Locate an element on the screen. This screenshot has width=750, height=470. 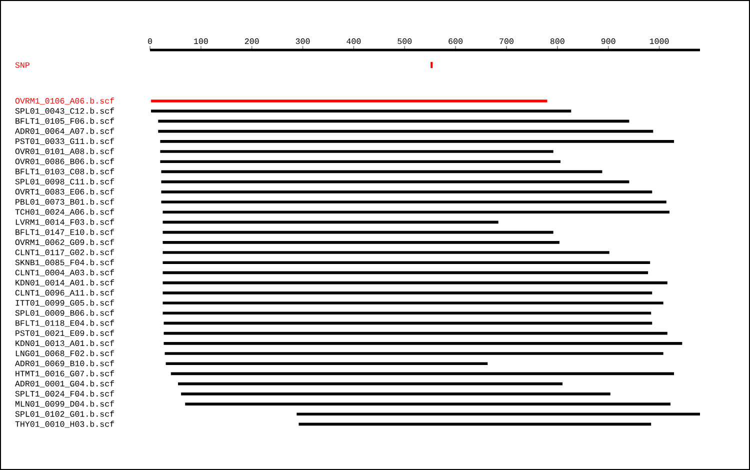
y-tick-label: ITT01_0099_G05.b.scf is located at coordinates (65, 303).